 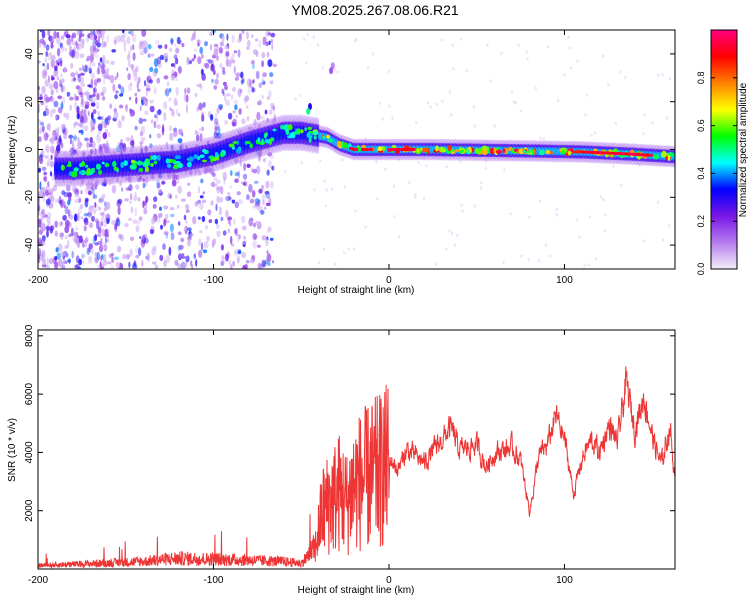 I want to click on y-tick-label: 8000, so click(x=29, y=335).